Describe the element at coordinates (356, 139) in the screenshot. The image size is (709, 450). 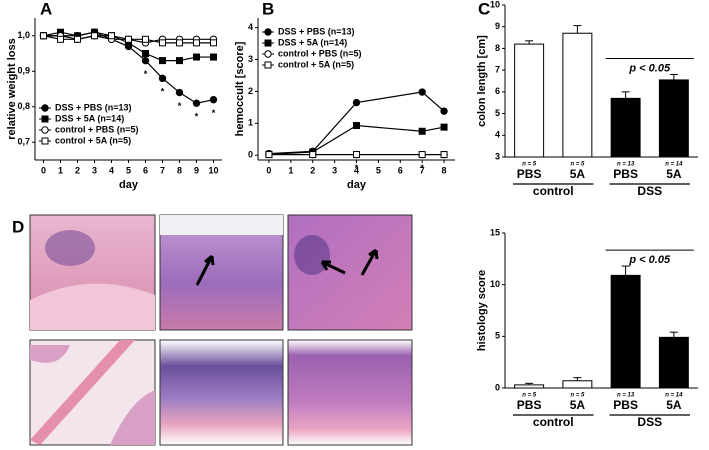
I see `series-line` at that location.